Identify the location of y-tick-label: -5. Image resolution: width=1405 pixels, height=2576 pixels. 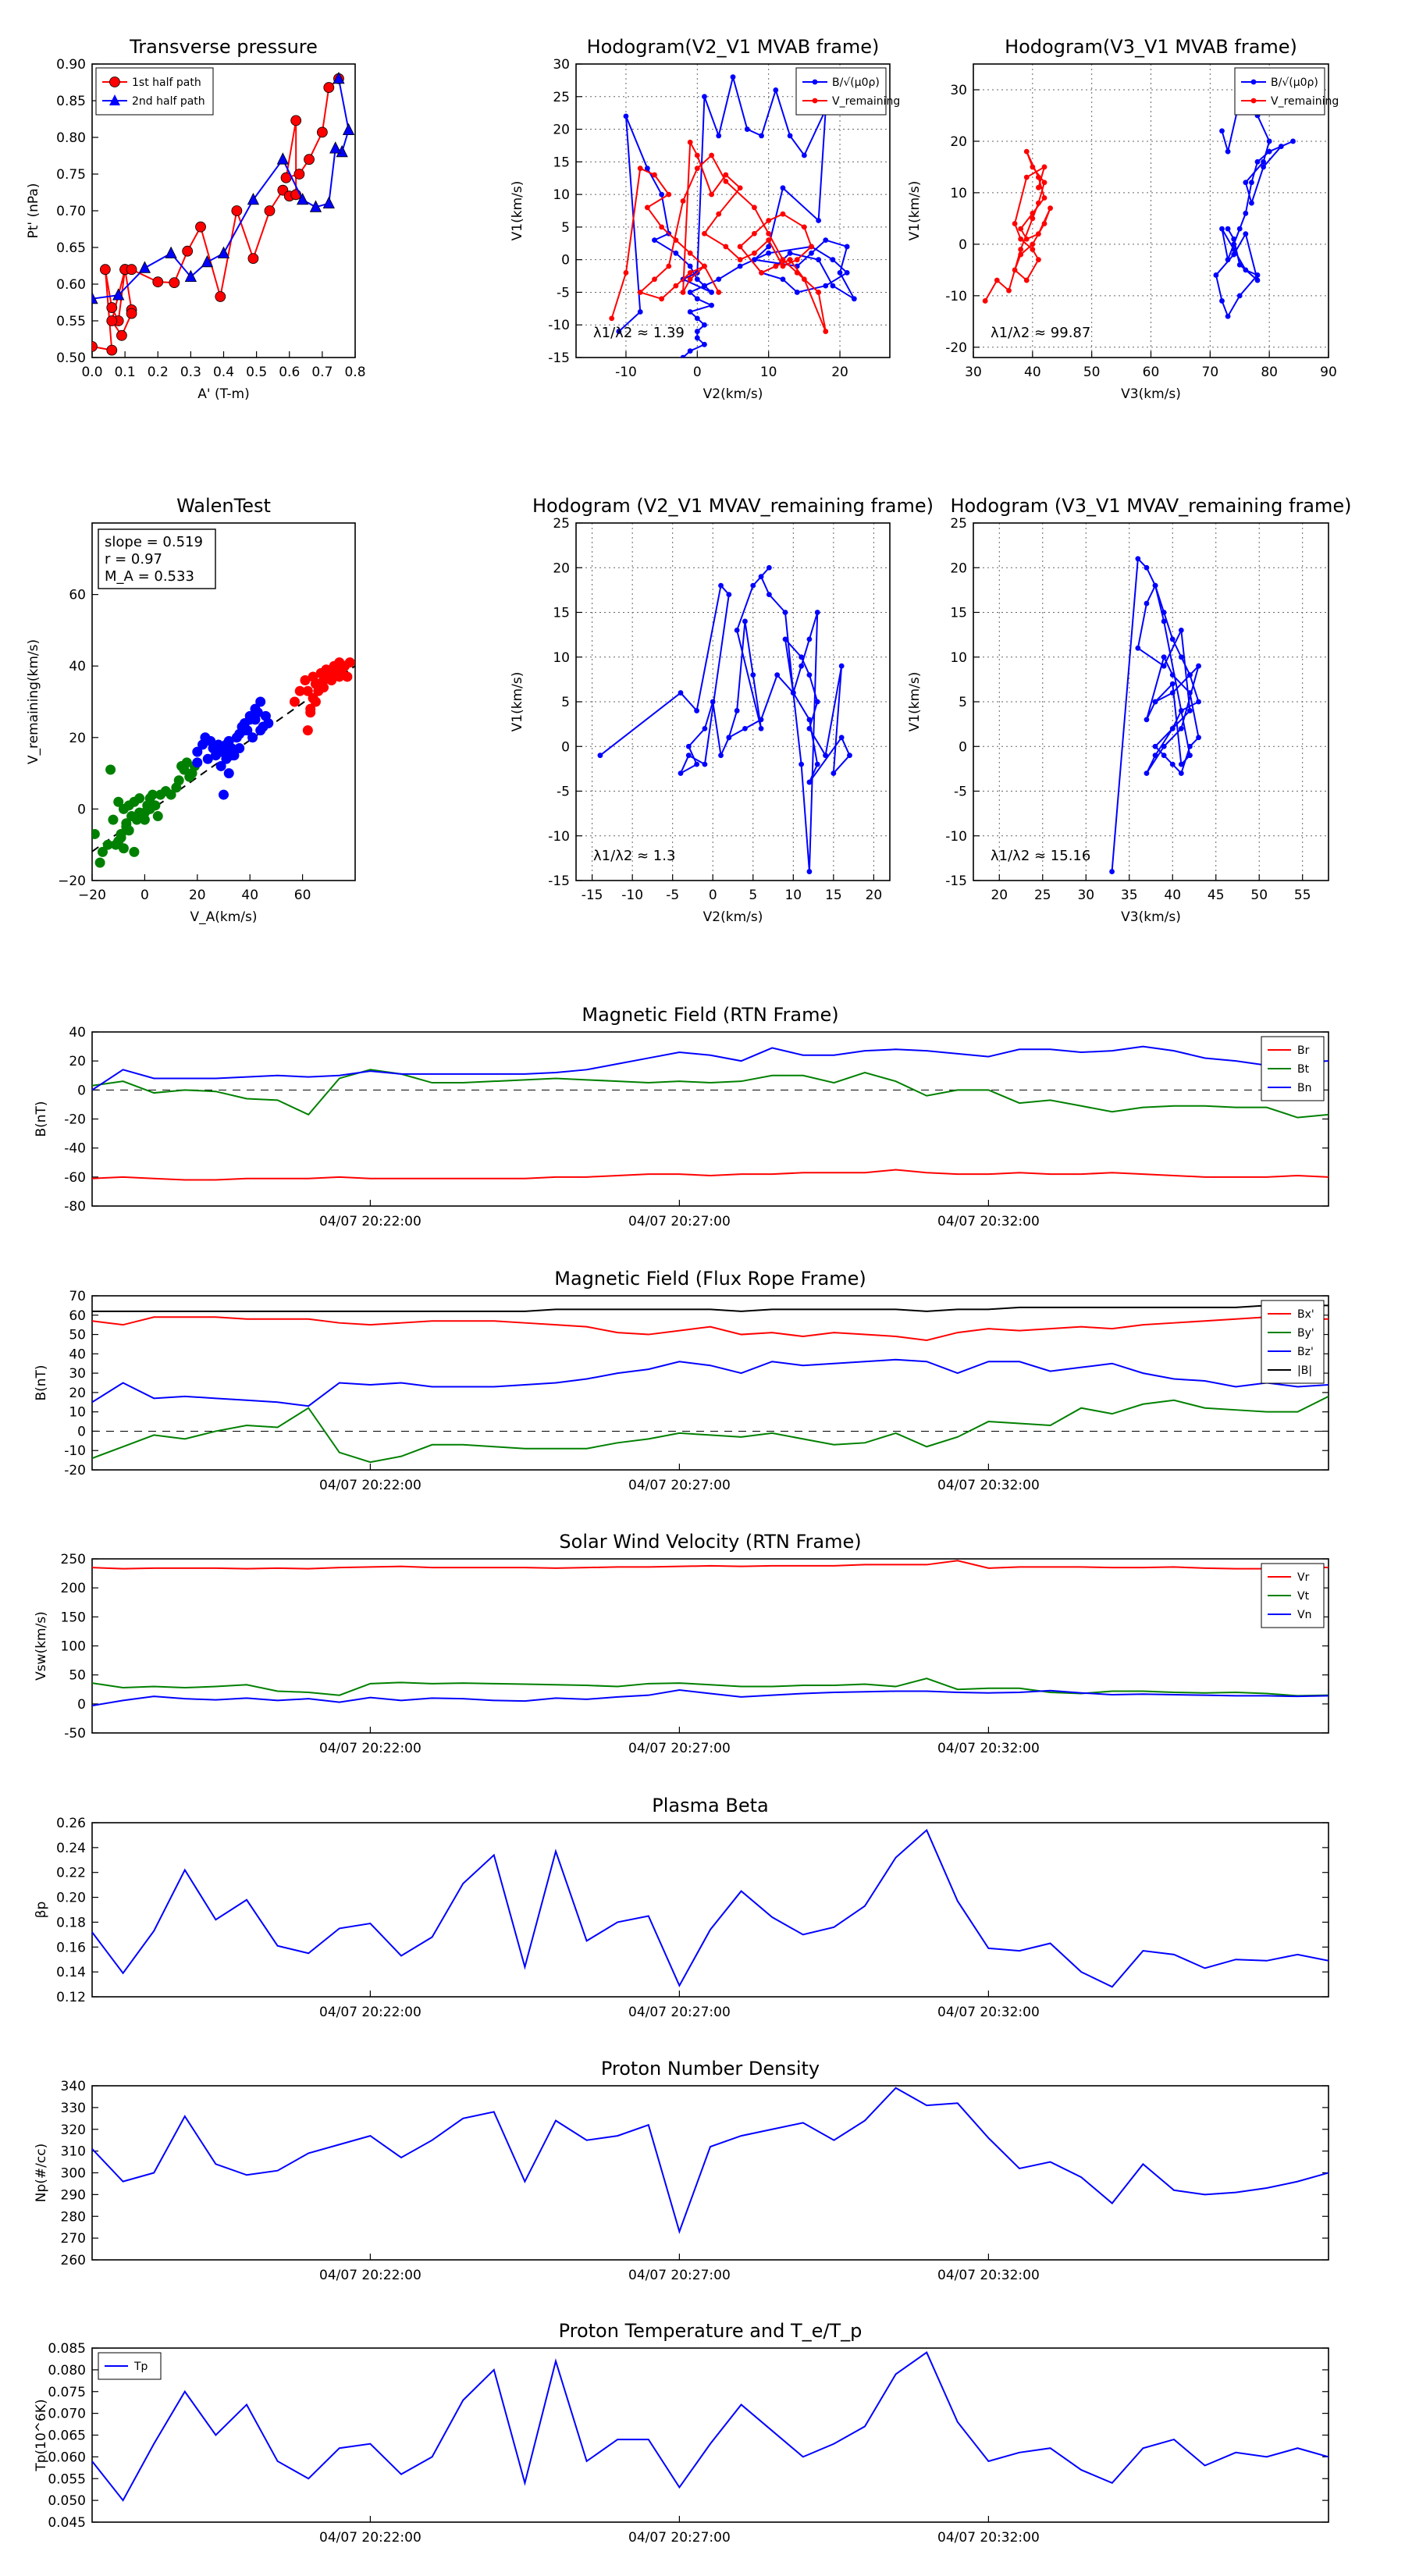
(564, 792).